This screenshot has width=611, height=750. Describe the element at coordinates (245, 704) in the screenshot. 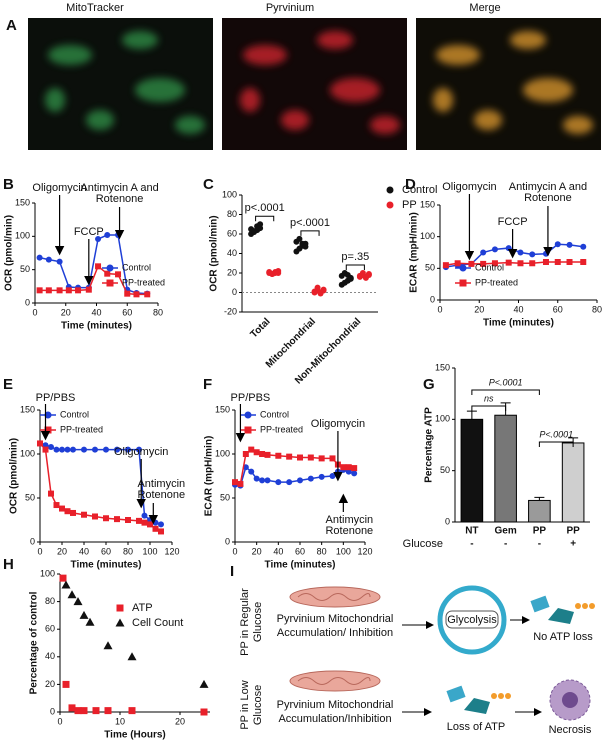

I see `row-label: PP in Low` at that location.